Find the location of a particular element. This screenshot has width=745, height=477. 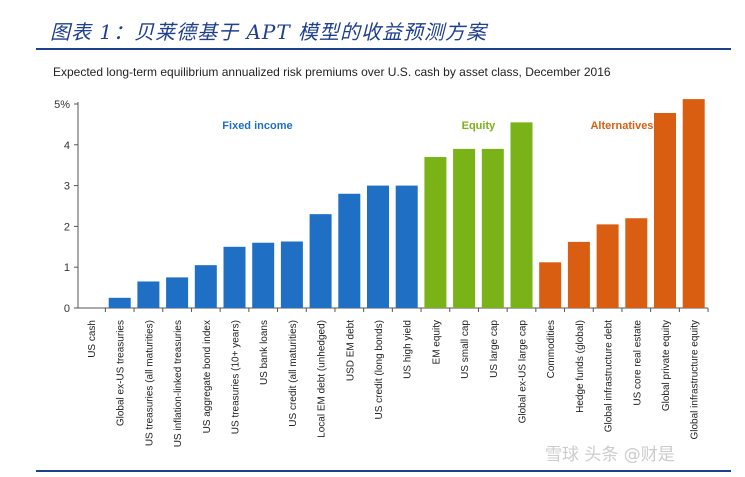

title-divider is located at coordinates (383, 49).